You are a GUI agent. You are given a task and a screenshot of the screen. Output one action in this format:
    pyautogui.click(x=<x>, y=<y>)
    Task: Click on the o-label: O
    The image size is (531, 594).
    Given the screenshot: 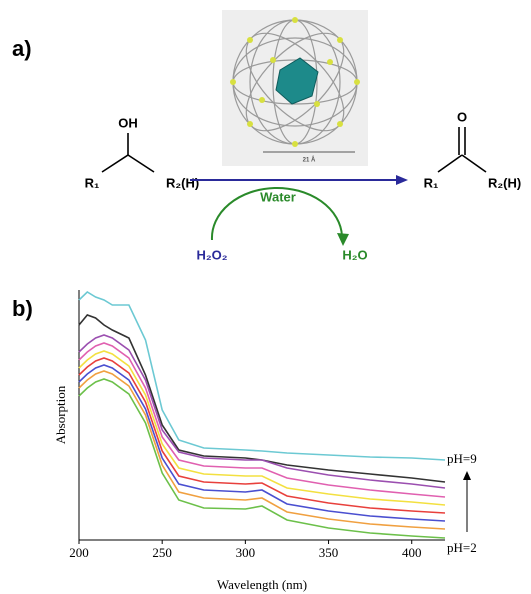 What is the action you would take?
    pyautogui.click(x=462, y=116)
    